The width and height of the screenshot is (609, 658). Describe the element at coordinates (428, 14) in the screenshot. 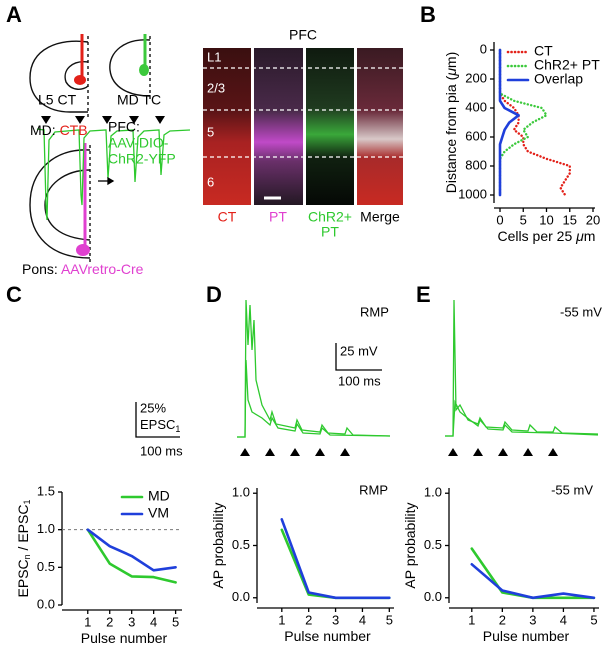

I see `panel-label: B` at that location.